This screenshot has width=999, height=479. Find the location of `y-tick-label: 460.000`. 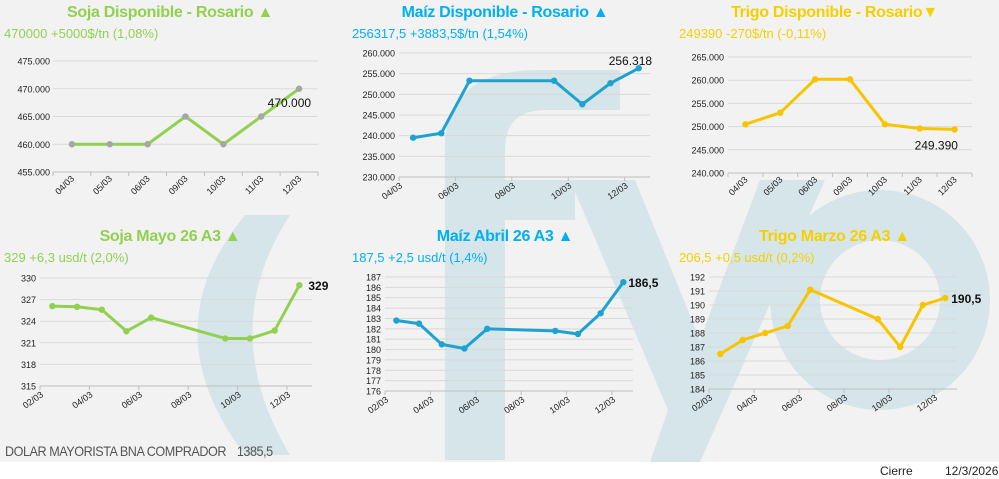

y-tick-label: 460.000 is located at coordinates (33, 145).